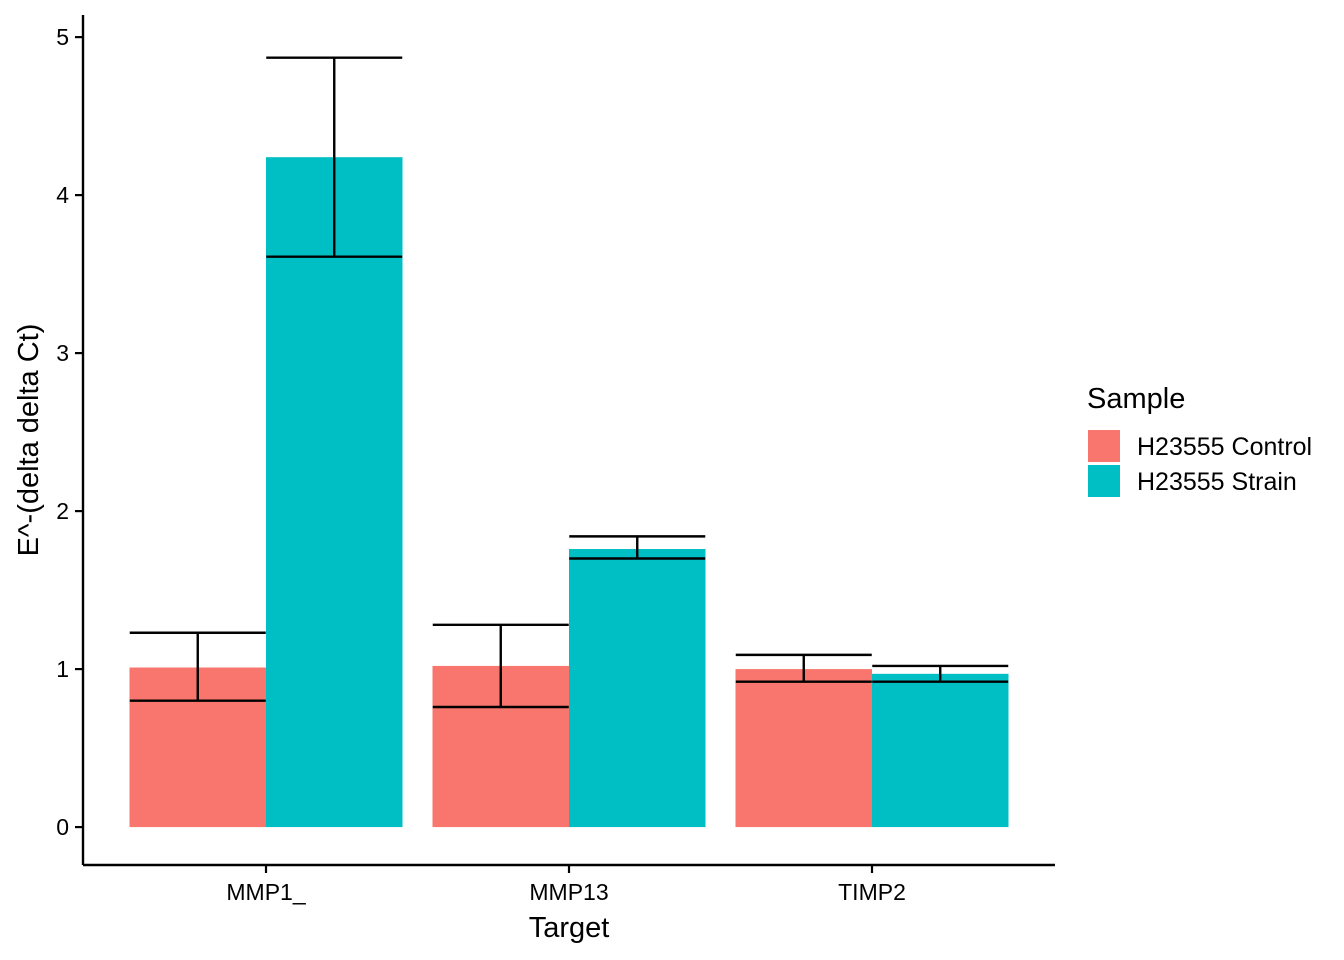 The image size is (1344, 960). What do you see at coordinates (568, 892) in the screenshot?
I see `x-tick-label-mmp13: MMP13` at bounding box center [568, 892].